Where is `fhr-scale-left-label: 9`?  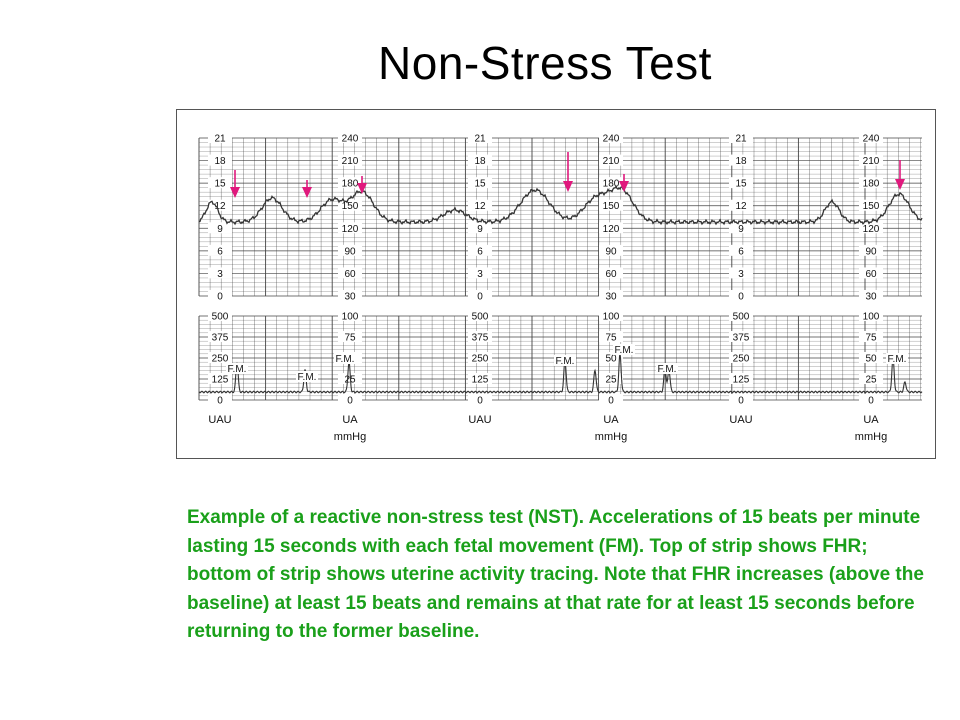 fhr-scale-left-label: 9 is located at coordinates (480, 229).